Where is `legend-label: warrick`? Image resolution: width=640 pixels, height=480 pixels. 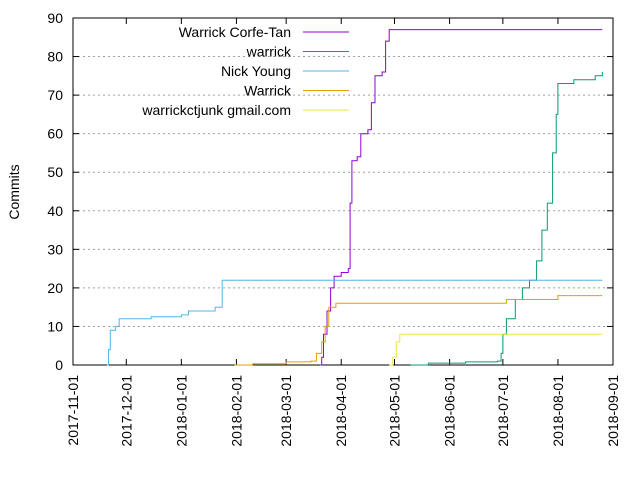
legend-label: warrick is located at coordinates (269, 52).